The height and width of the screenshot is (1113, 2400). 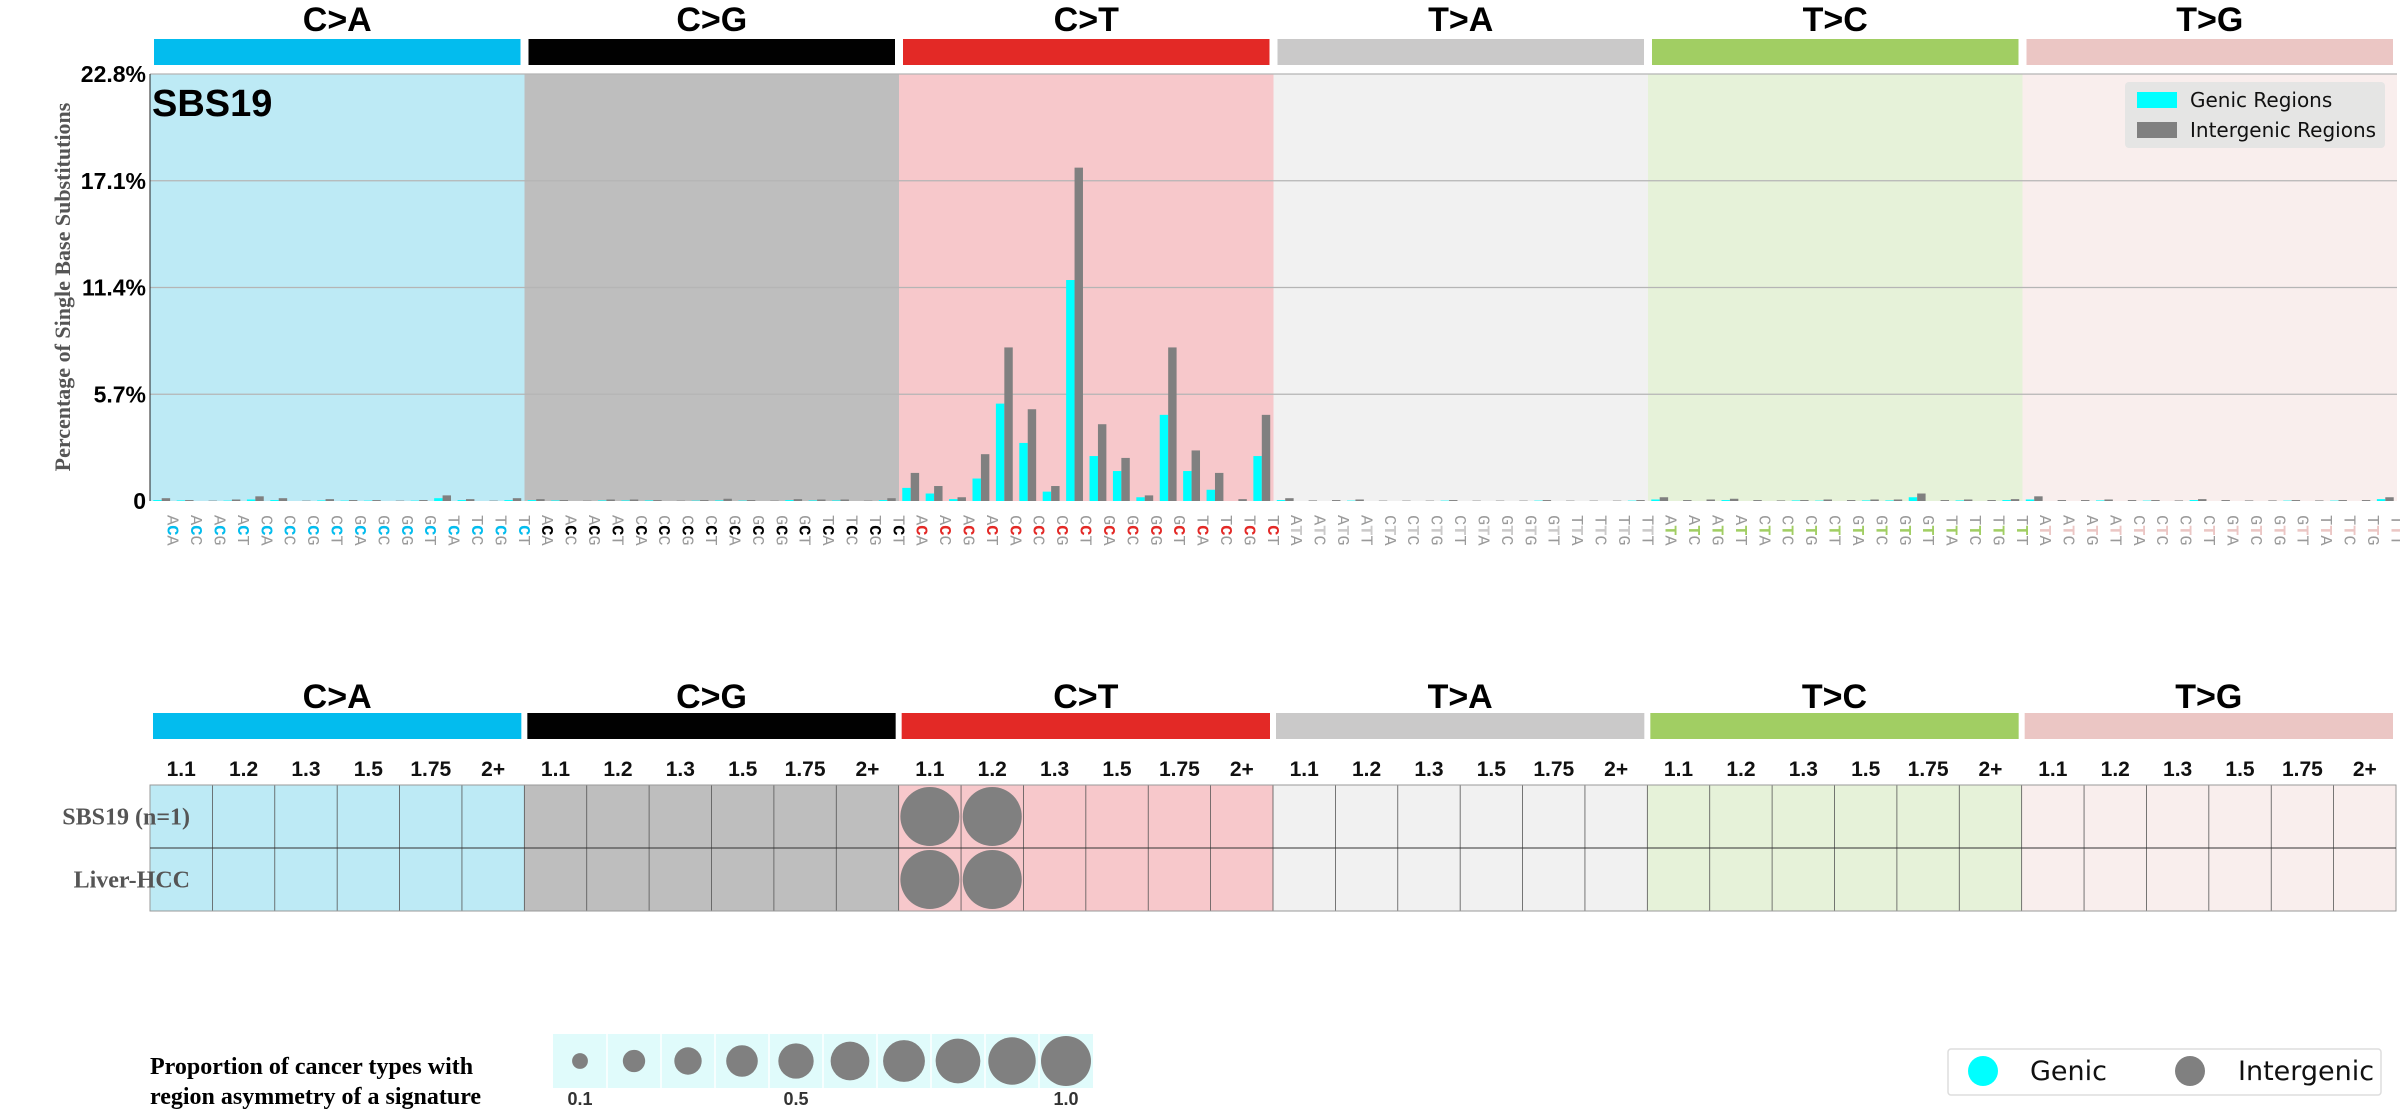 I want to click on category-tick-label: GCG, so click(x=779, y=530).